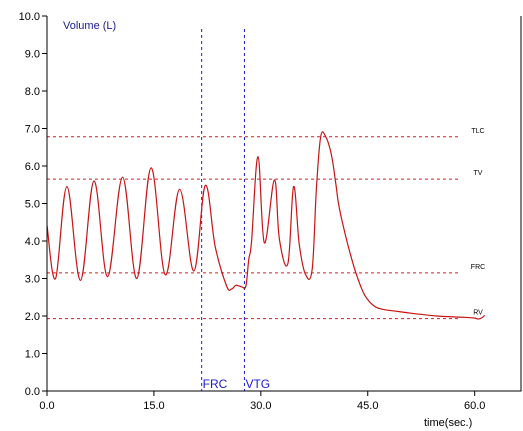  I want to click on y-tick-label: 2.0, so click(32, 317).